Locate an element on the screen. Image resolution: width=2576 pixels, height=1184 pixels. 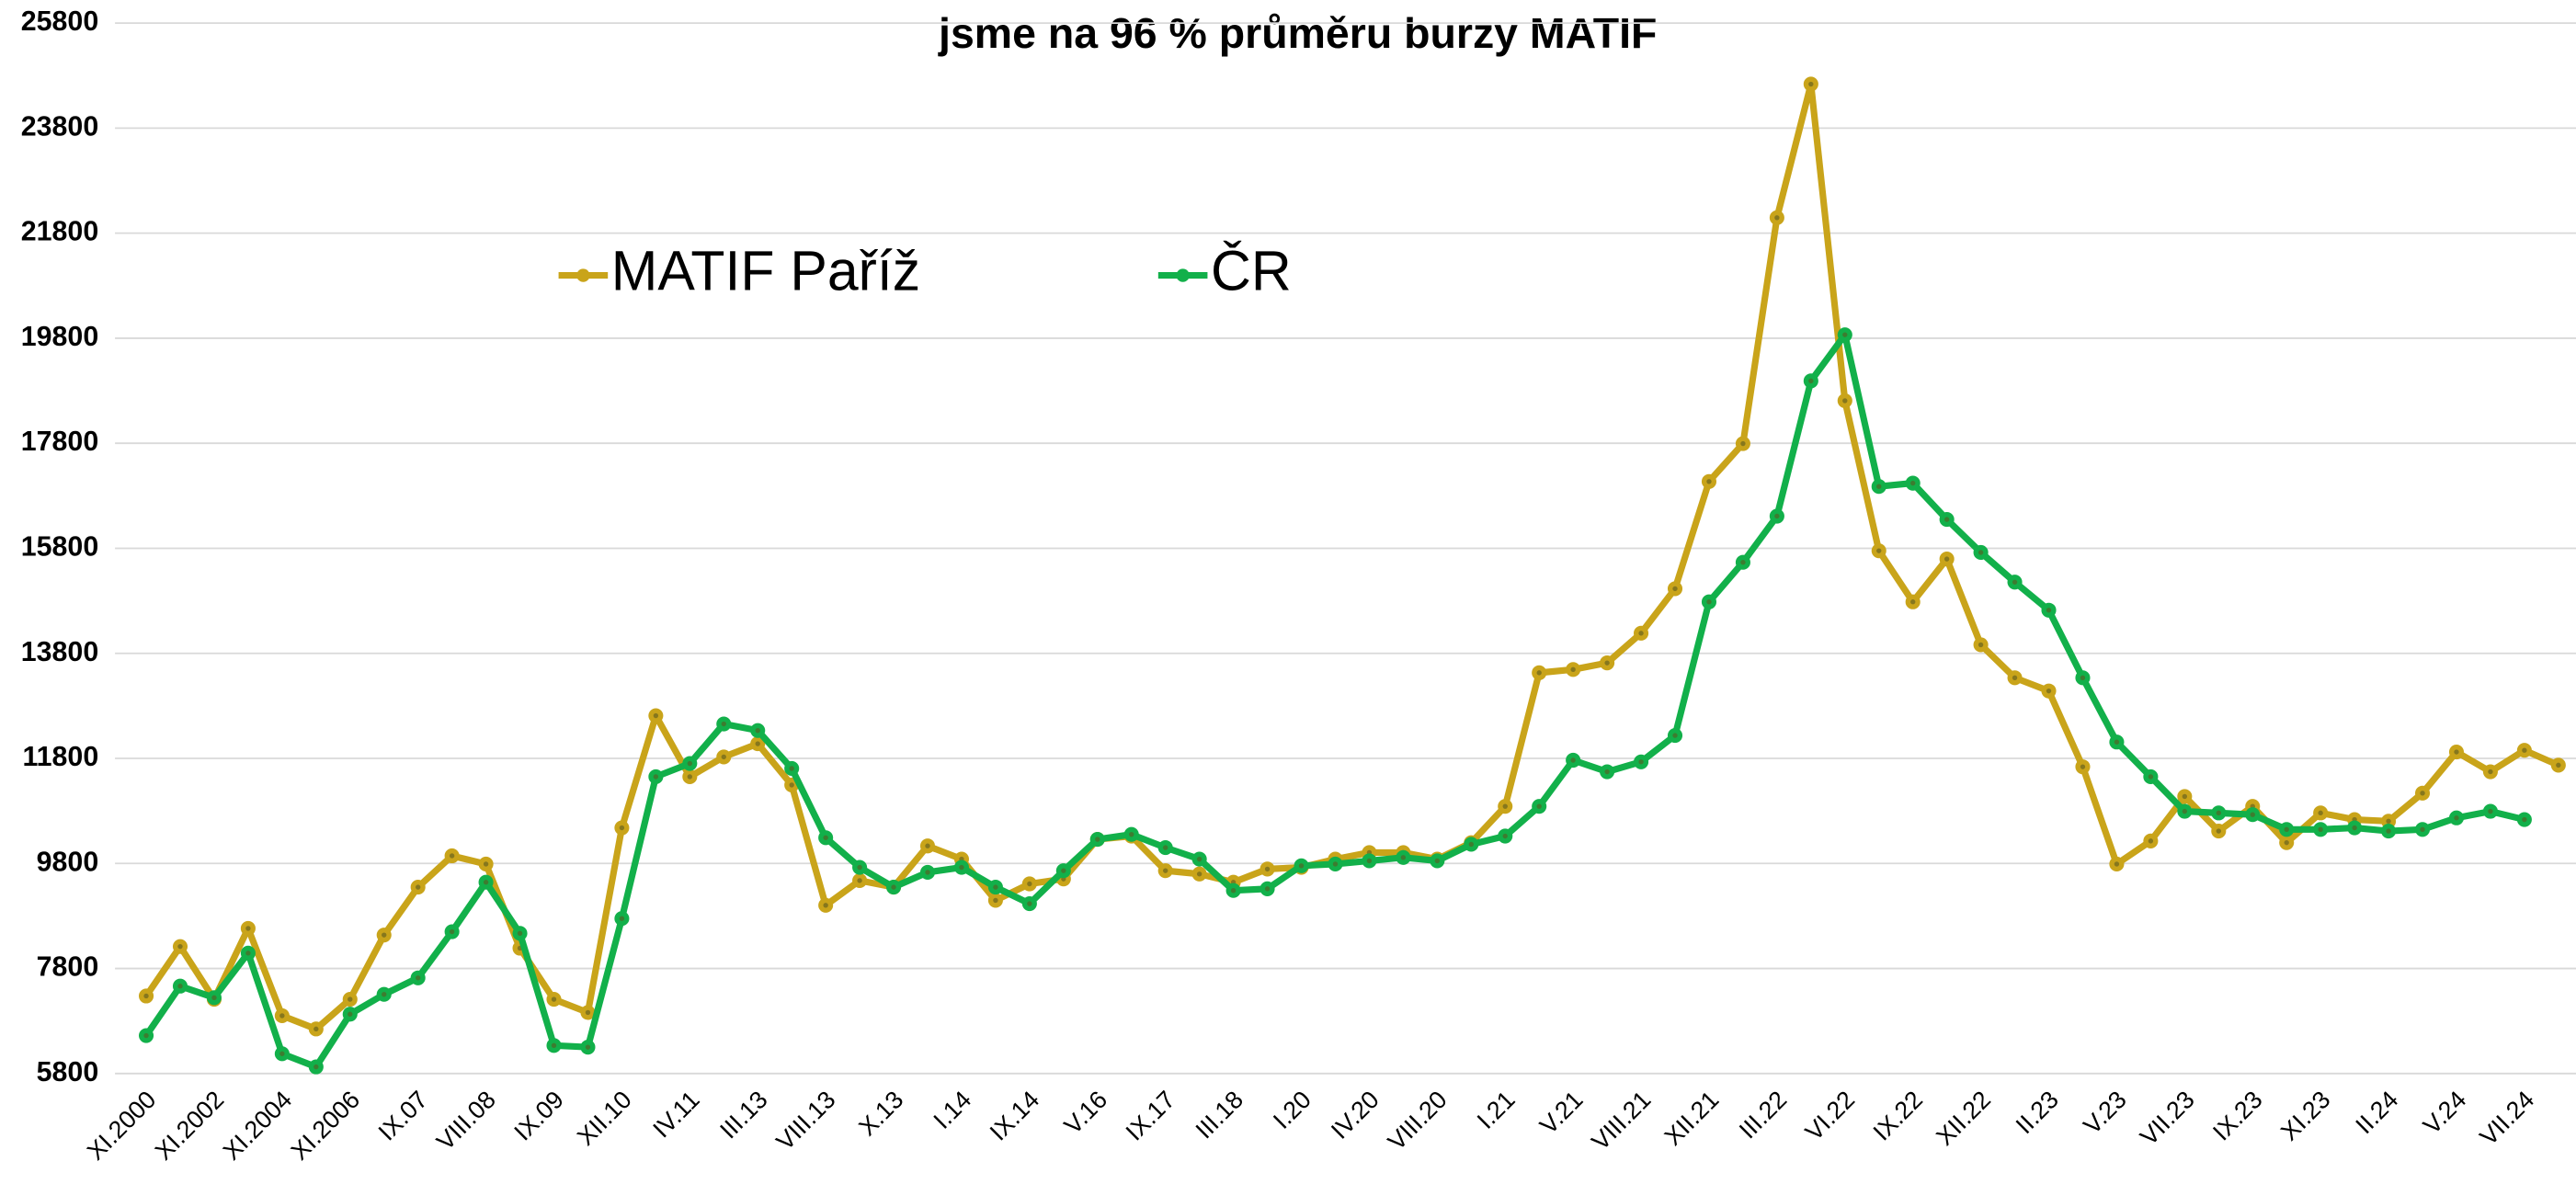
x-tick-label: VII.24 is located at coordinates (2507, 1118).